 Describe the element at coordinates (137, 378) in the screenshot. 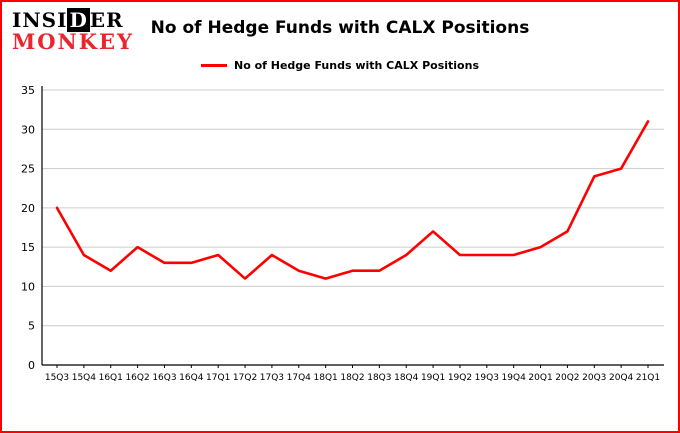

I see `x-tick-label: 16Q2` at that location.